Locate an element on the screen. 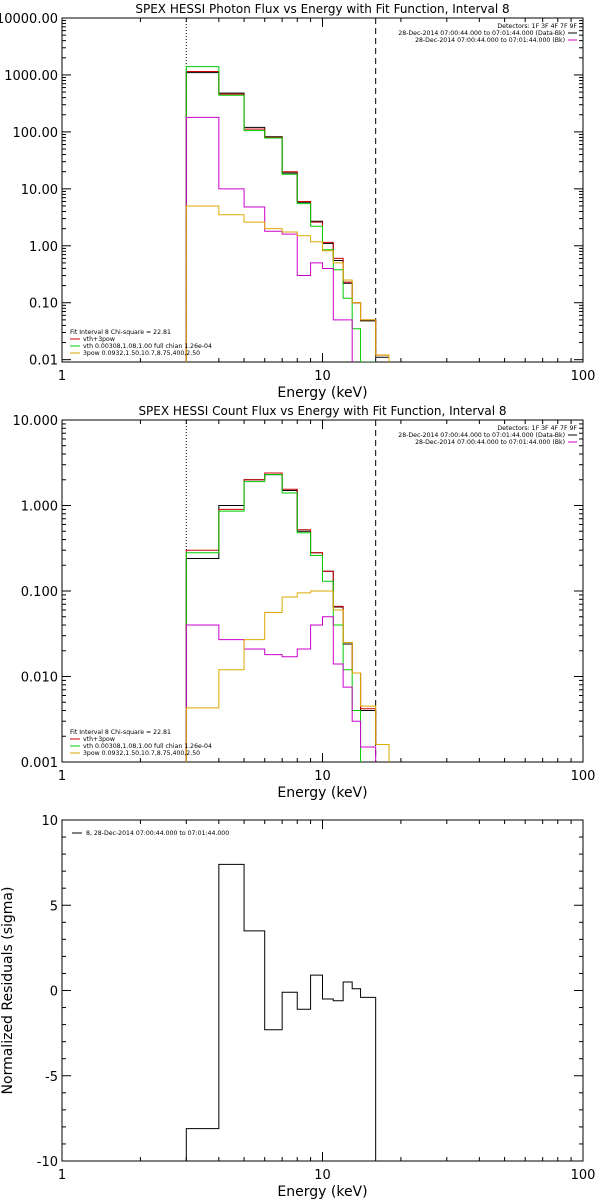 This screenshot has height=1200, width=600. y-tick-label: 10.00 is located at coordinates (39, 190).